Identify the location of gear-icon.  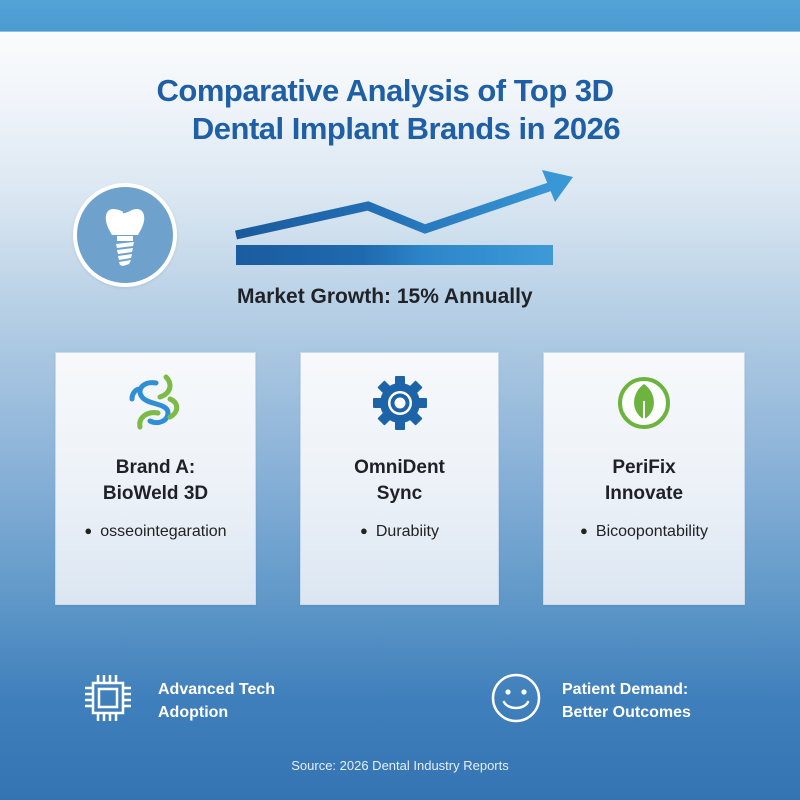
(400, 405).